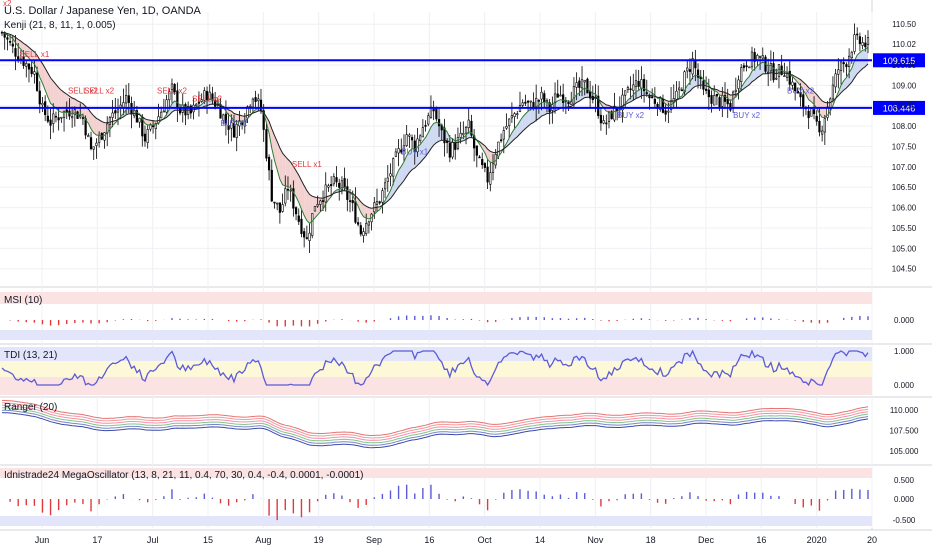 This screenshot has height=555, width=932. What do you see at coordinates (904, 85) in the screenshot?
I see `price-tick-label: 109.00` at bounding box center [904, 85].